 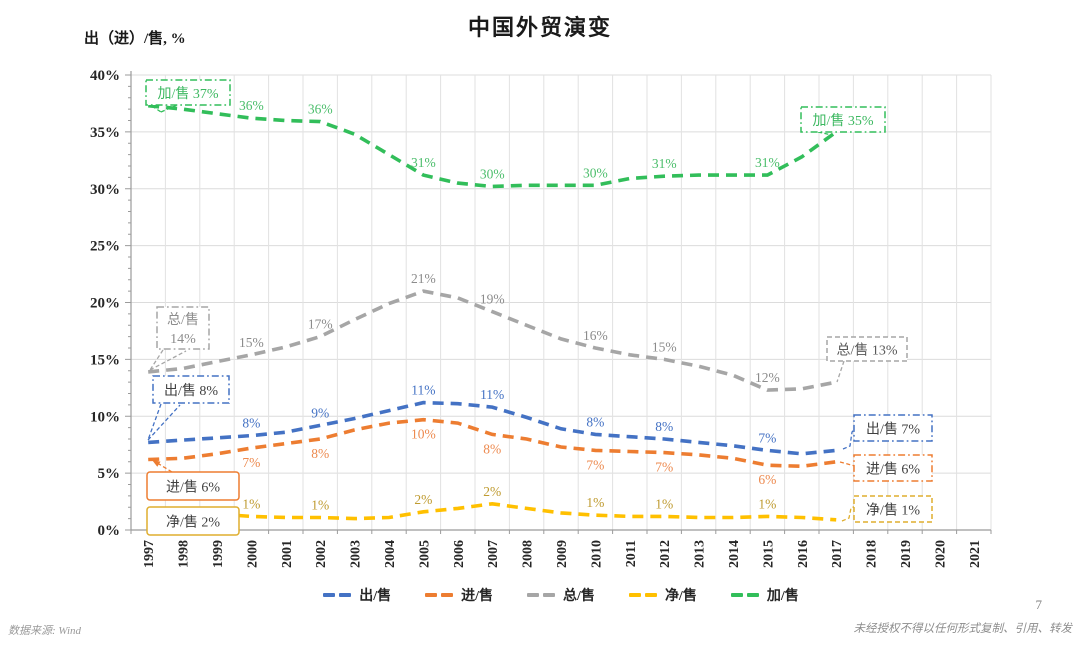 What do you see at coordinates (105, 360) in the screenshot?
I see `y-tick-label: 15%` at bounding box center [105, 360].